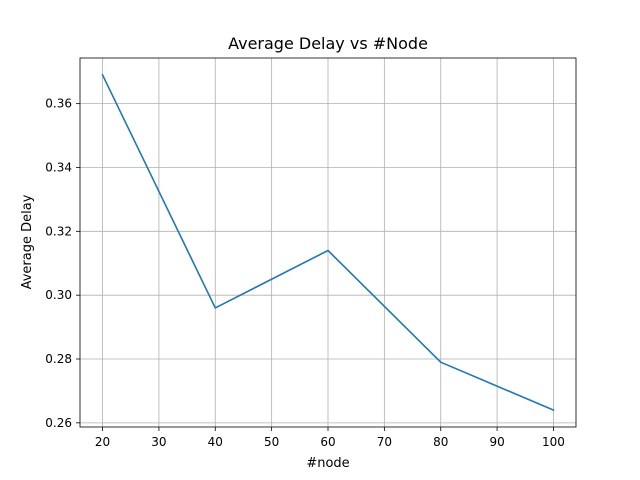 The width and height of the screenshot is (640, 480). Describe the element at coordinates (158, 442) in the screenshot. I see `x-tick-label: 30` at that location.